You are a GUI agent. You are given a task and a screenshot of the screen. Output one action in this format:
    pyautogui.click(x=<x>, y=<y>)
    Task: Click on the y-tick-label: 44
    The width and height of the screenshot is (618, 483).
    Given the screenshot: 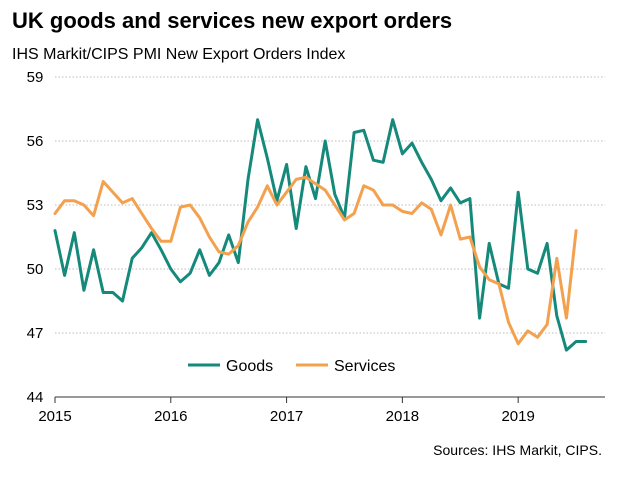 What is the action you would take?
    pyautogui.click(x=35, y=397)
    